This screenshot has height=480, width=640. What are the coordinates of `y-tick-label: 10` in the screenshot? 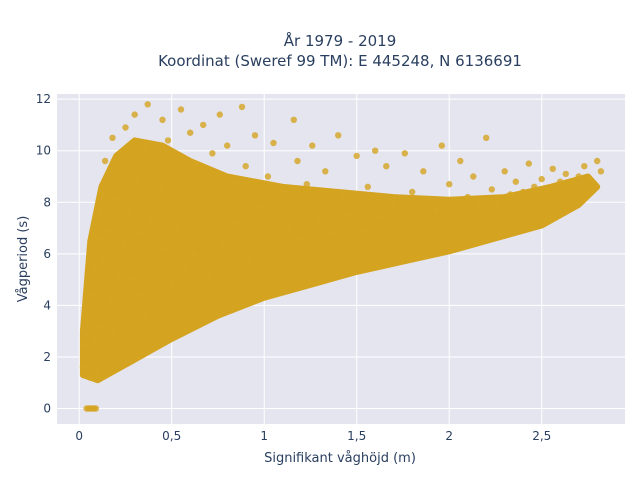 It's located at (43, 151).